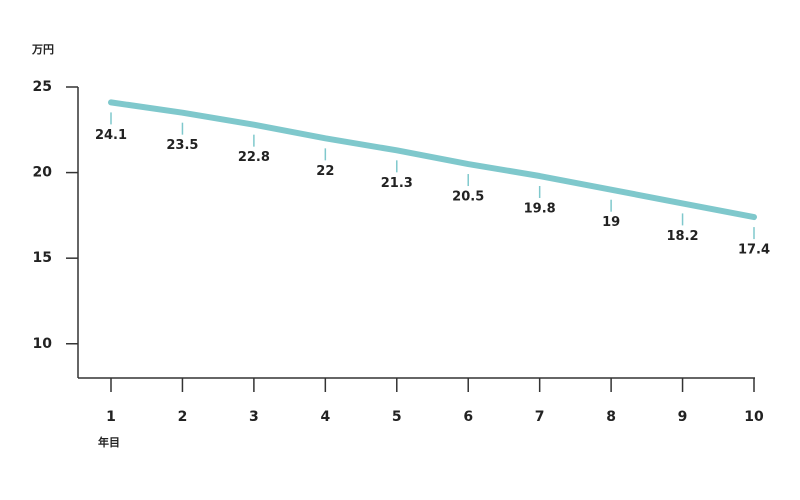  What do you see at coordinates (468, 197) in the screenshot?
I see `data-label: 20.5` at bounding box center [468, 197].